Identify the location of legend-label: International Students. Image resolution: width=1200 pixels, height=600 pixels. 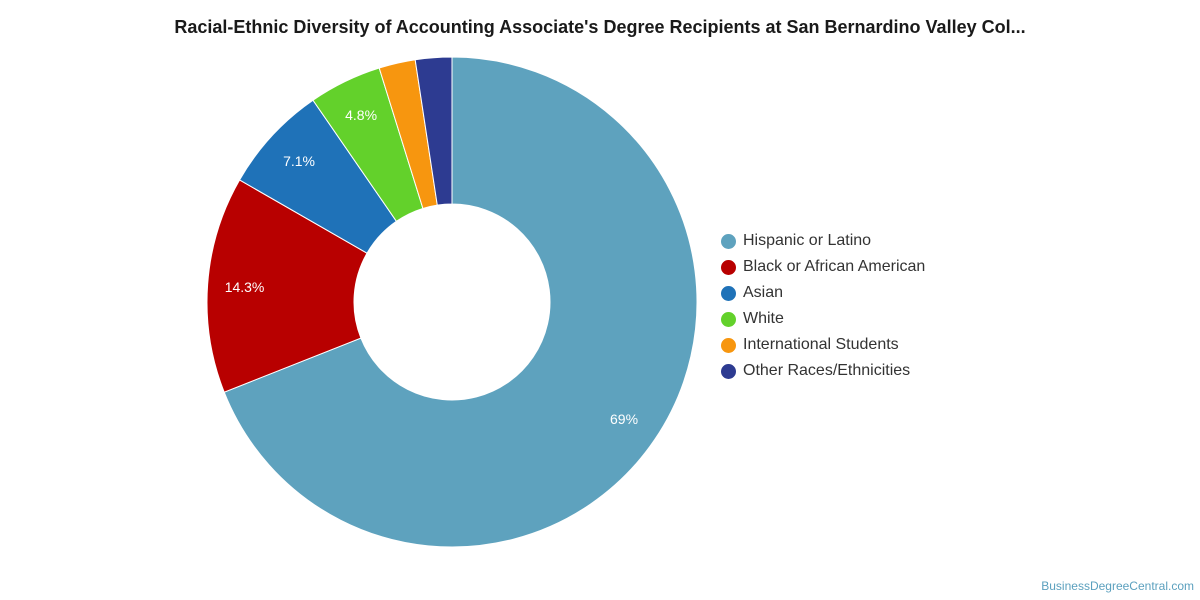
(821, 344).